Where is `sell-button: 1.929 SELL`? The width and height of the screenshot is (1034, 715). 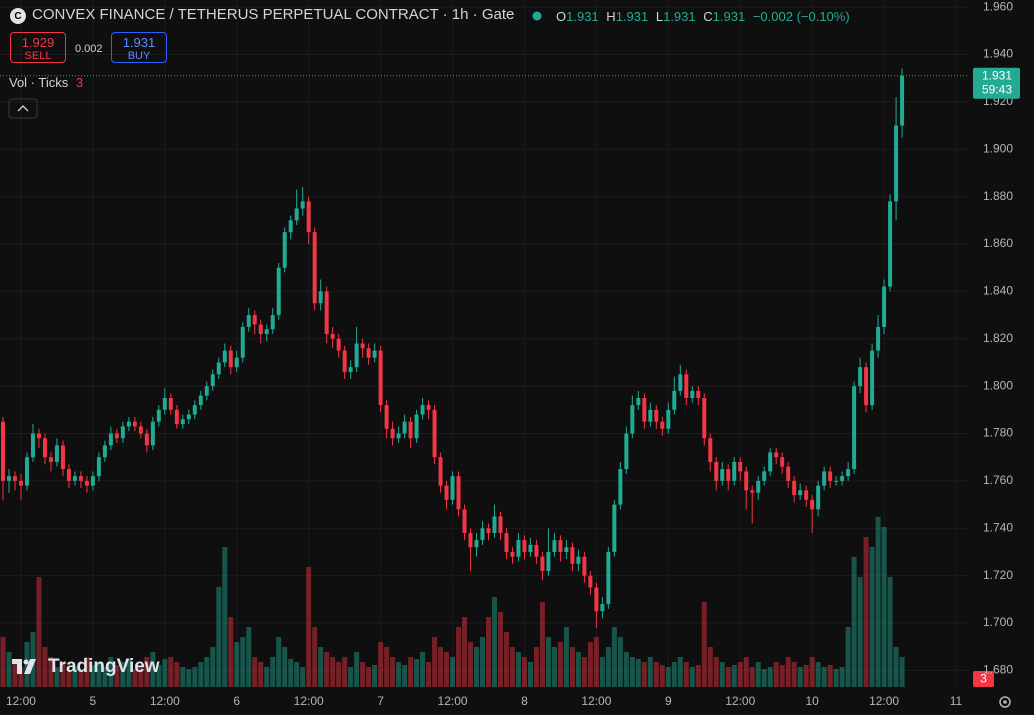 sell-button: 1.929 SELL is located at coordinates (38, 47).